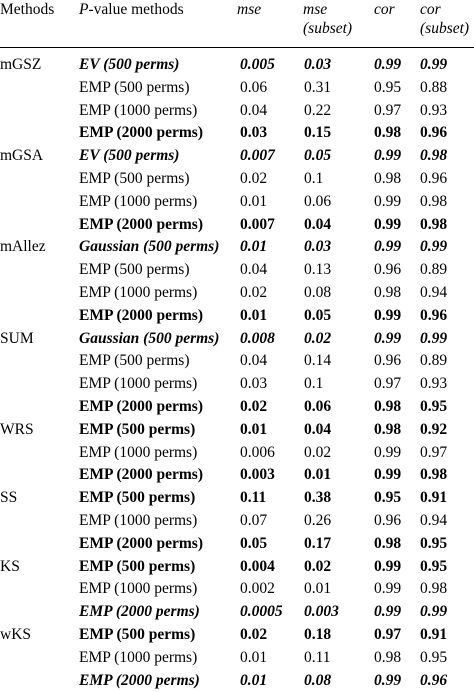 Image resolution: width=474 pixels, height=692 pixels. I want to click on row-mse-value: 0.005, so click(257, 64).